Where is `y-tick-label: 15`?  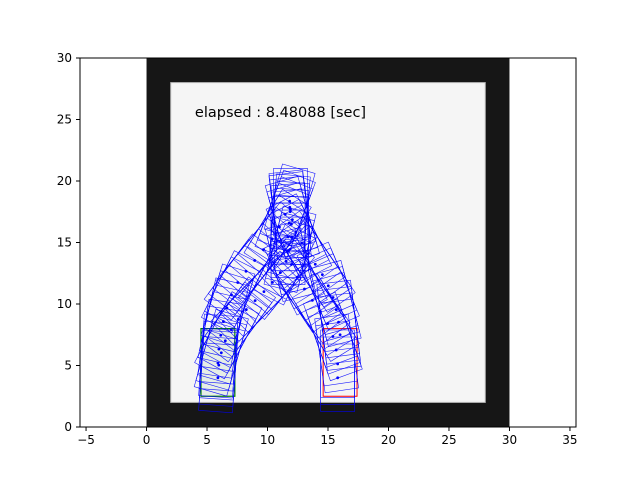
y-tick-label: 15 is located at coordinates (64, 243).